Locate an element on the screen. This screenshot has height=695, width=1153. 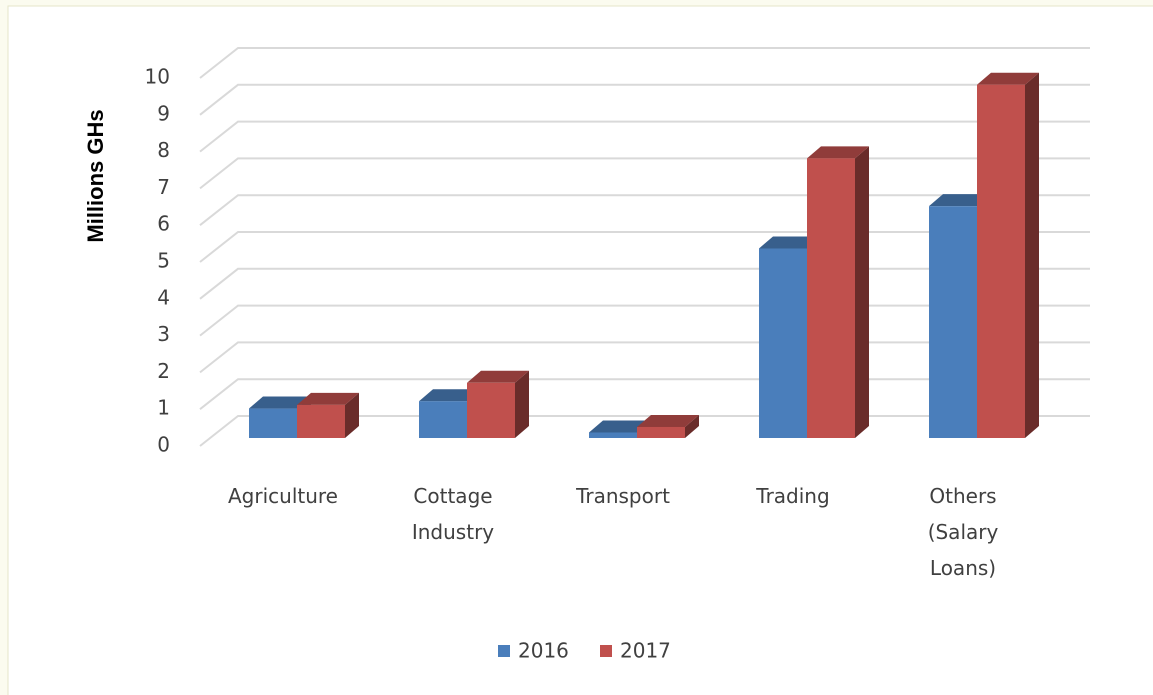
y-tick-label: 5 is located at coordinates (163, 261).